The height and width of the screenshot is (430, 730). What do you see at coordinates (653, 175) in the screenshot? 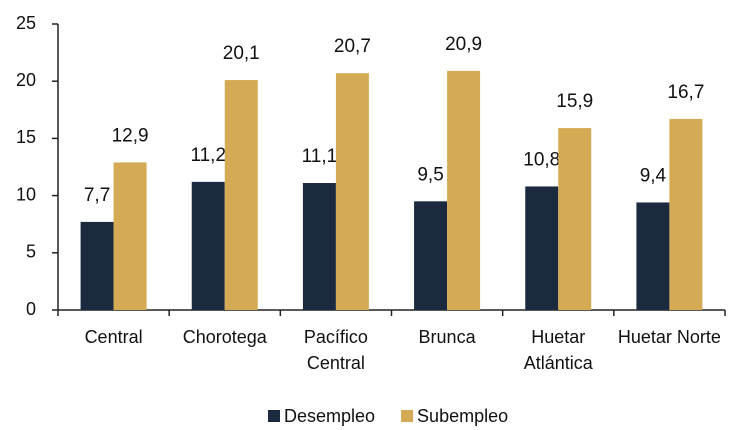
I see `data-label: 9,4` at bounding box center [653, 175].